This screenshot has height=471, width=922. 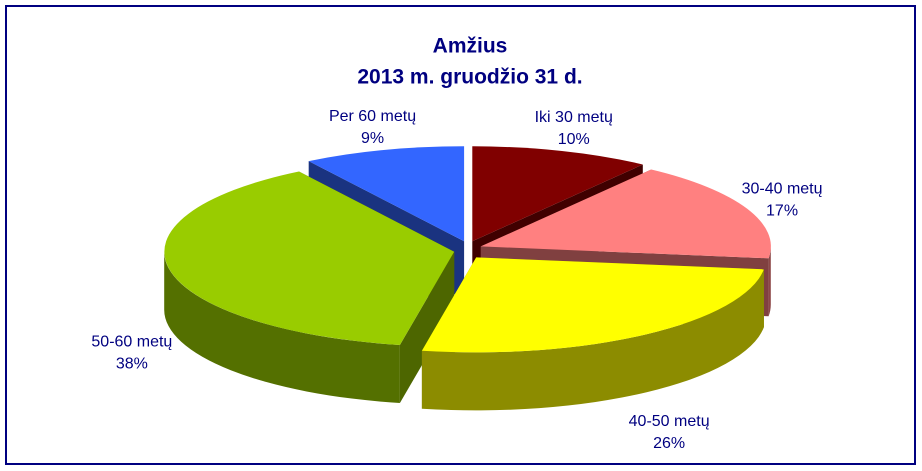 I want to click on slice-value-label: 17%, so click(x=782, y=210).